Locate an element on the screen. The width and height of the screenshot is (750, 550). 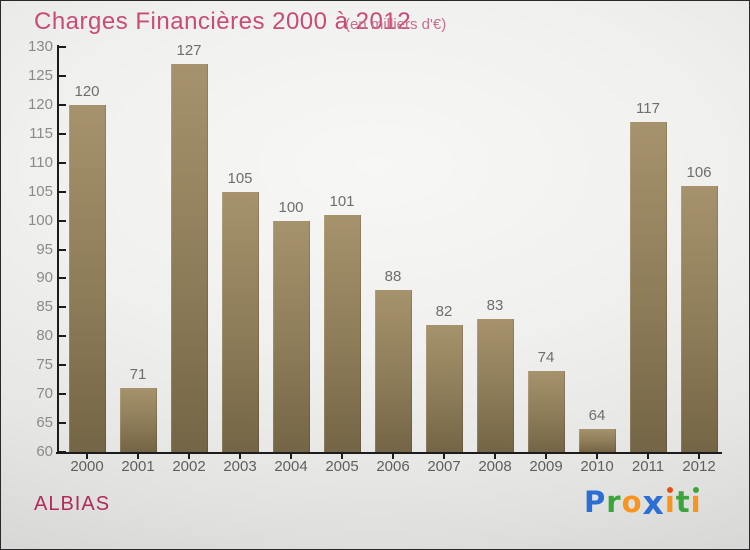
x-axis-tick-label: 2012 is located at coordinates (699, 466).